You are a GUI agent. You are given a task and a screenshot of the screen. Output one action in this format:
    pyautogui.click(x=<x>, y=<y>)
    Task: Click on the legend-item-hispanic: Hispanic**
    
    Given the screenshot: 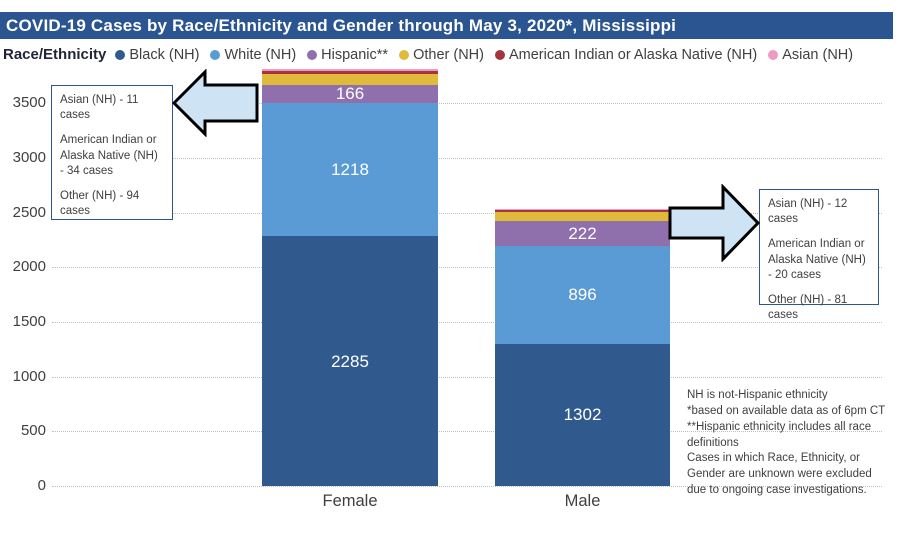 What is the action you would take?
    pyautogui.click(x=347, y=55)
    